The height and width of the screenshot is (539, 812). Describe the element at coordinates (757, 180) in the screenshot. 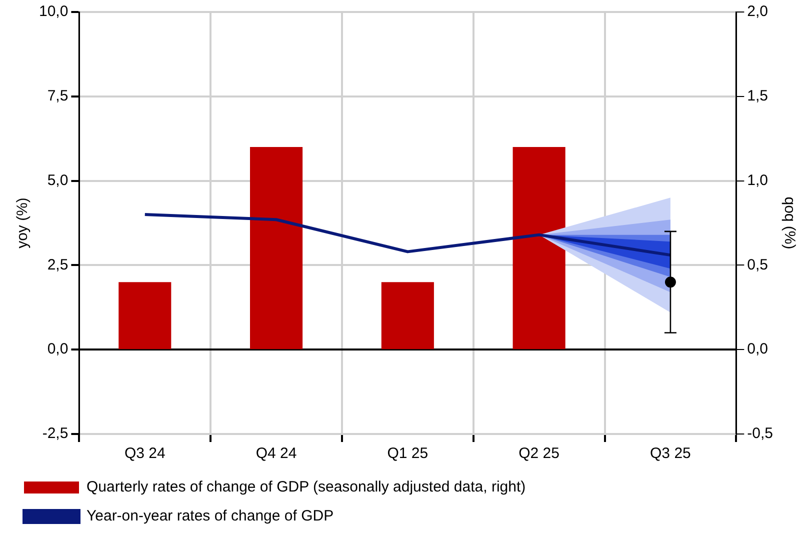

I see `y2-tick-label: 1,0` at that location.